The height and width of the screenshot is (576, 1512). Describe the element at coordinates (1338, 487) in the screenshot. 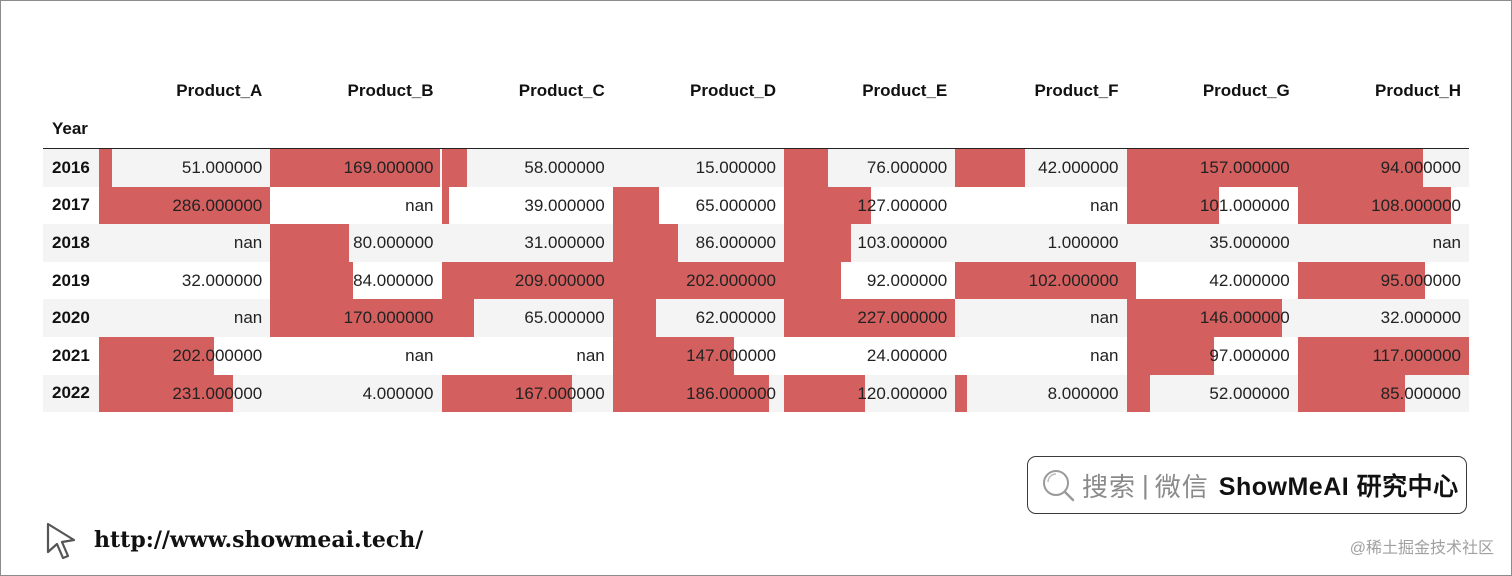

I see `brand-name: ShowMeAI 研究中心` at that location.